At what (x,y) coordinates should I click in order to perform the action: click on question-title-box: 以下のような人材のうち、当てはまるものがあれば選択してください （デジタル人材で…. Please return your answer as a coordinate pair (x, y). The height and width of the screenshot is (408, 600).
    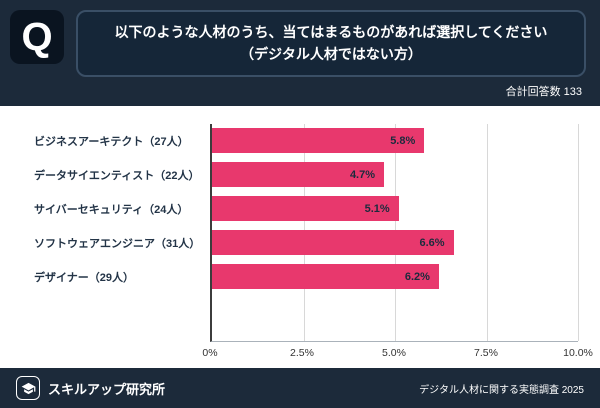
    Looking at the image, I should click on (331, 43).